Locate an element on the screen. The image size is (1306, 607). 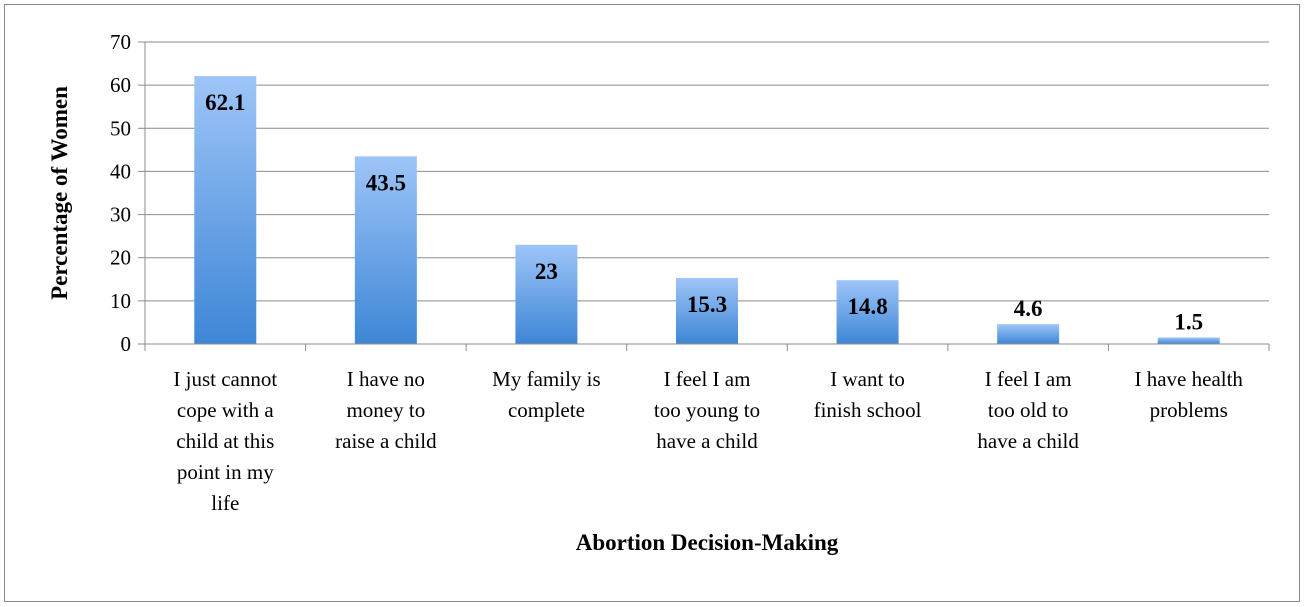
category-label: I want to finish school is located at coordinates (868, 394).